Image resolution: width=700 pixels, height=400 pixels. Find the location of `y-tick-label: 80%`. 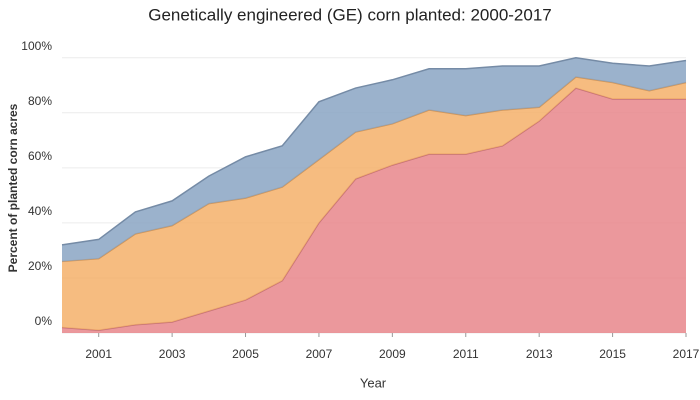

y-tick-label: 80% is located at coordinates (40, 101).